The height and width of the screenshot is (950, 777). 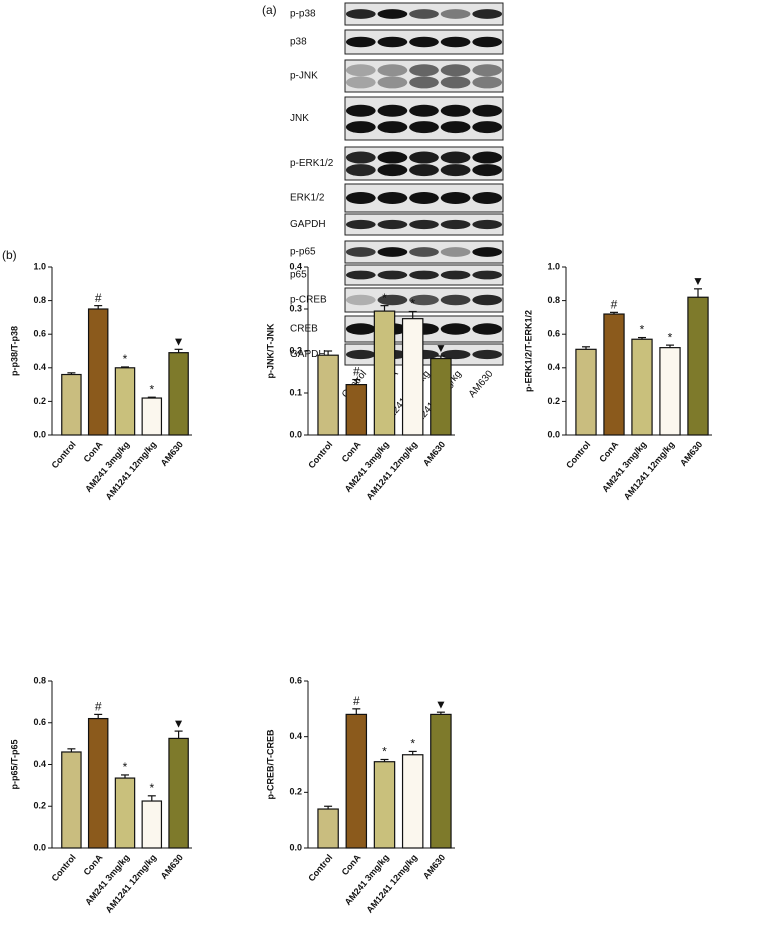 What do you see at coordinates (312, 163) in the screenshot?
I see `blot-row-label: p-ERK1/2` at bounding box center [312, 163].